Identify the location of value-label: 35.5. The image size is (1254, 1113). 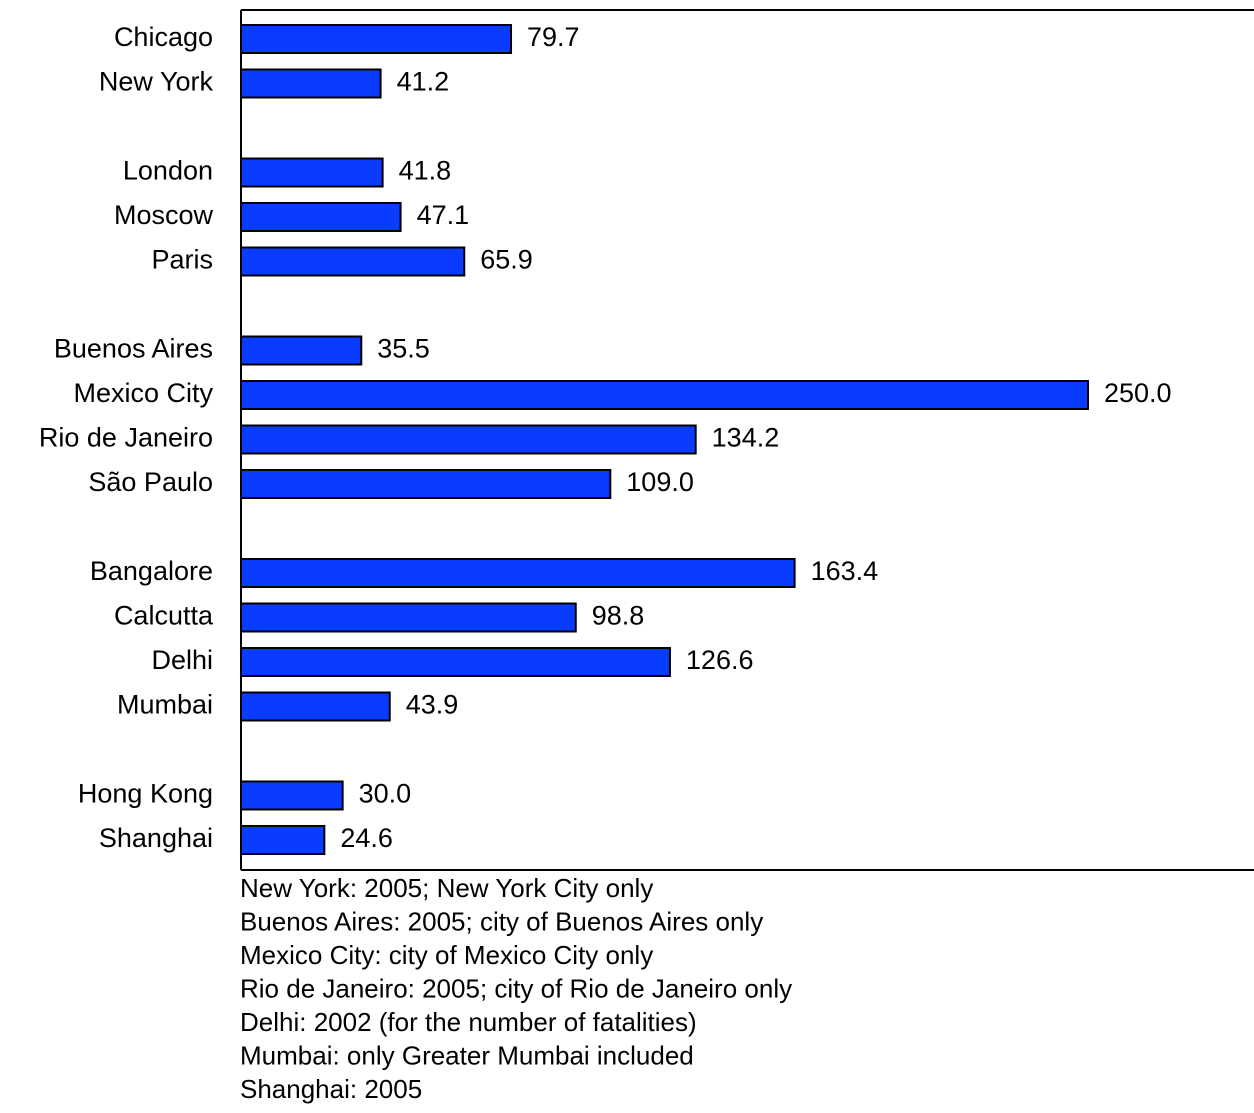
(403, 349).